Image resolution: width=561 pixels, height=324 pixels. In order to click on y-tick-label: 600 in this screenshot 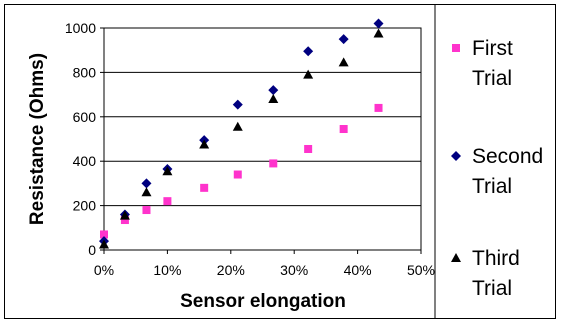, I will do `click(85, 117)`.